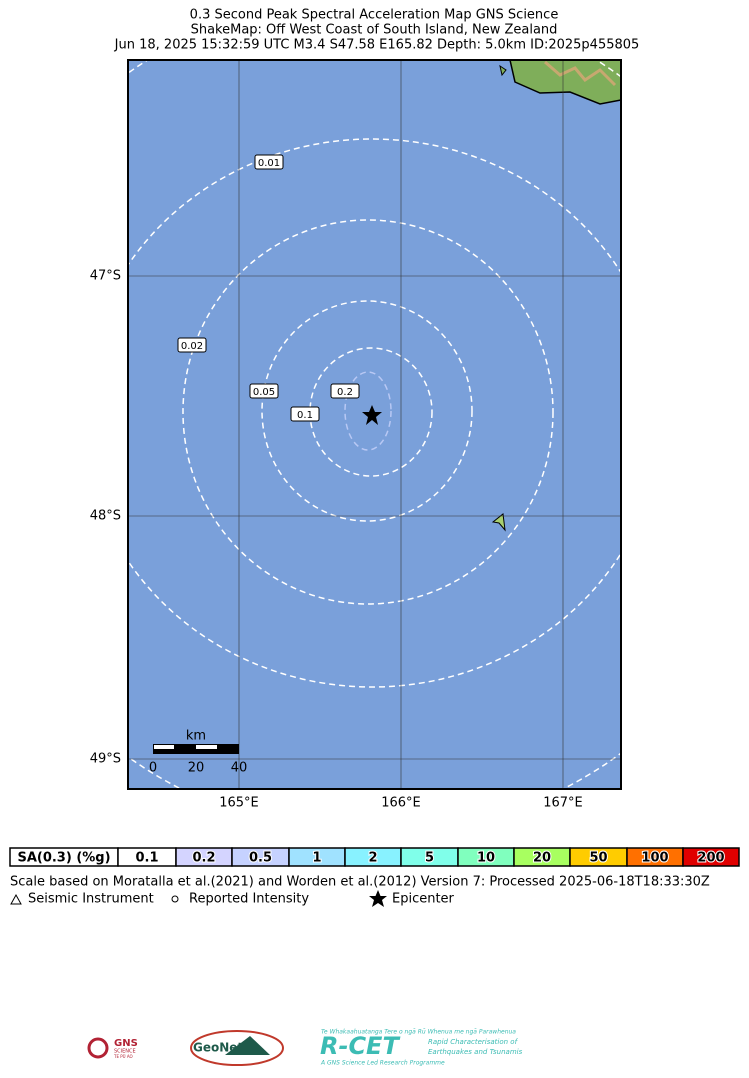  What do you see at coordinates (542, 858) in the screenshot?
I see `colorbar-cell-label: 20` at bounding box center [542, 858].